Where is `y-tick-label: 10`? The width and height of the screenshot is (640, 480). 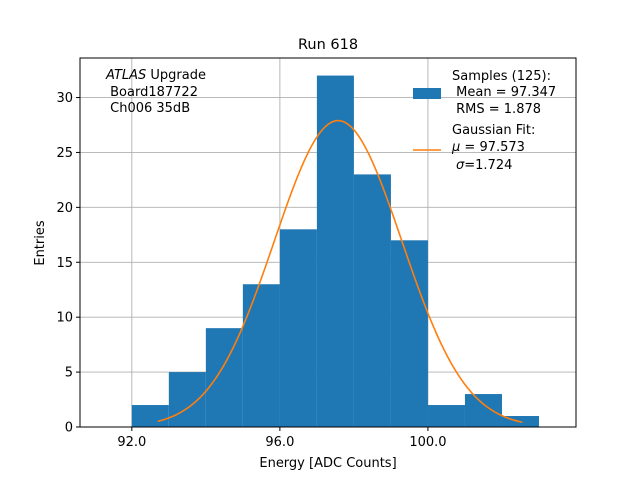 y-tick-label: 10 is located at coordinates (64, 318).